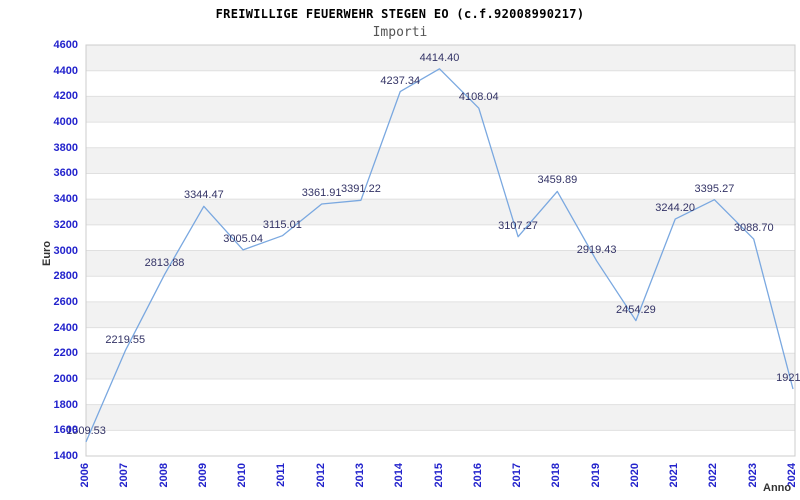 This screenshot has height=500, width=800. I want to click on point-label-2020: 2454.29, so click(635, 309).